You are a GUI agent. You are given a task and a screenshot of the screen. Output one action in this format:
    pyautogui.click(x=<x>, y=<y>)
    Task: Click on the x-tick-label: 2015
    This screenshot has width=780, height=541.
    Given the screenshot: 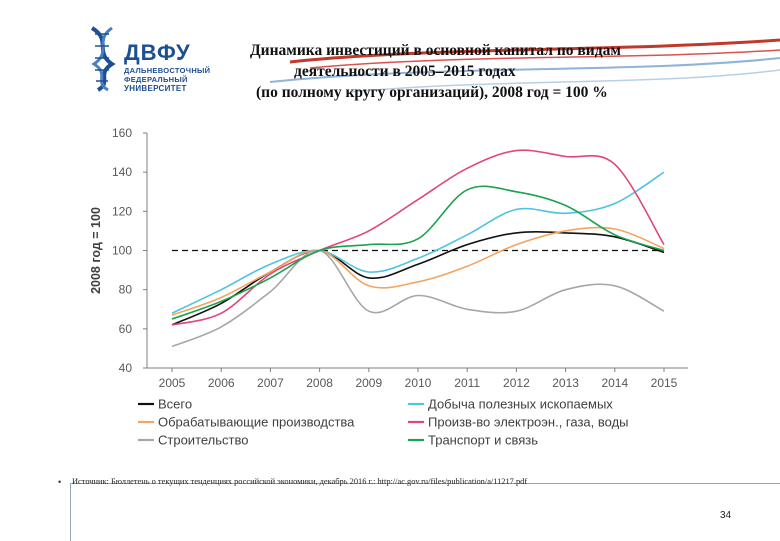 What is the action you would take?
    pyautogui.click(x=664, y=383)
    